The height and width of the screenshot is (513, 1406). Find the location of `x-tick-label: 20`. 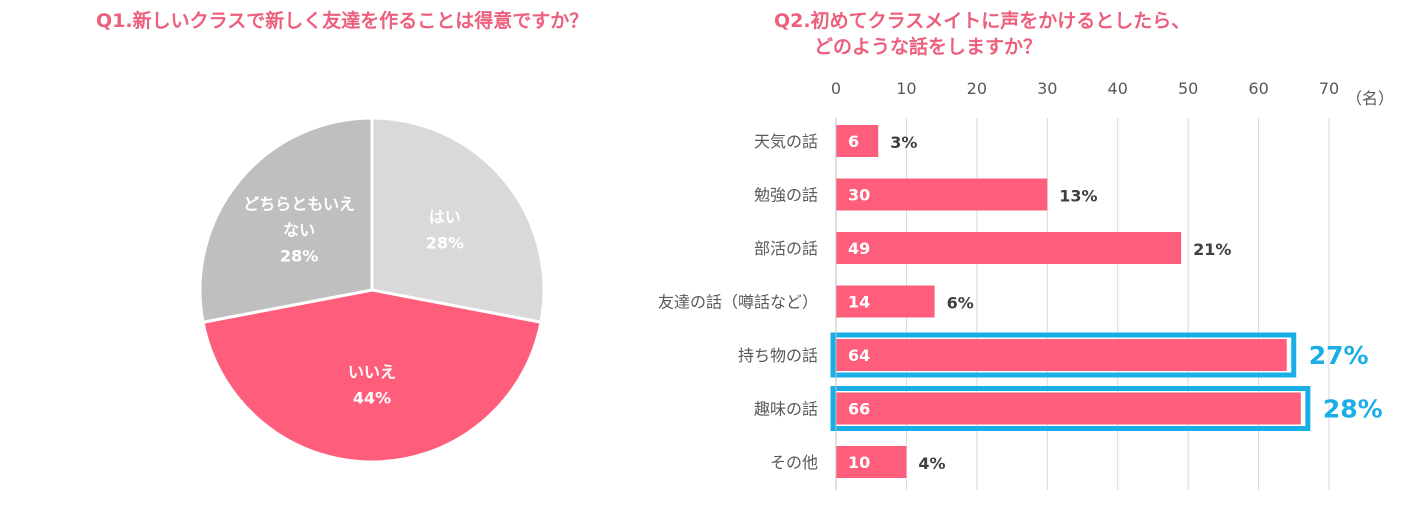

x-tick-label: 20 is located at coordinates (977, 88).